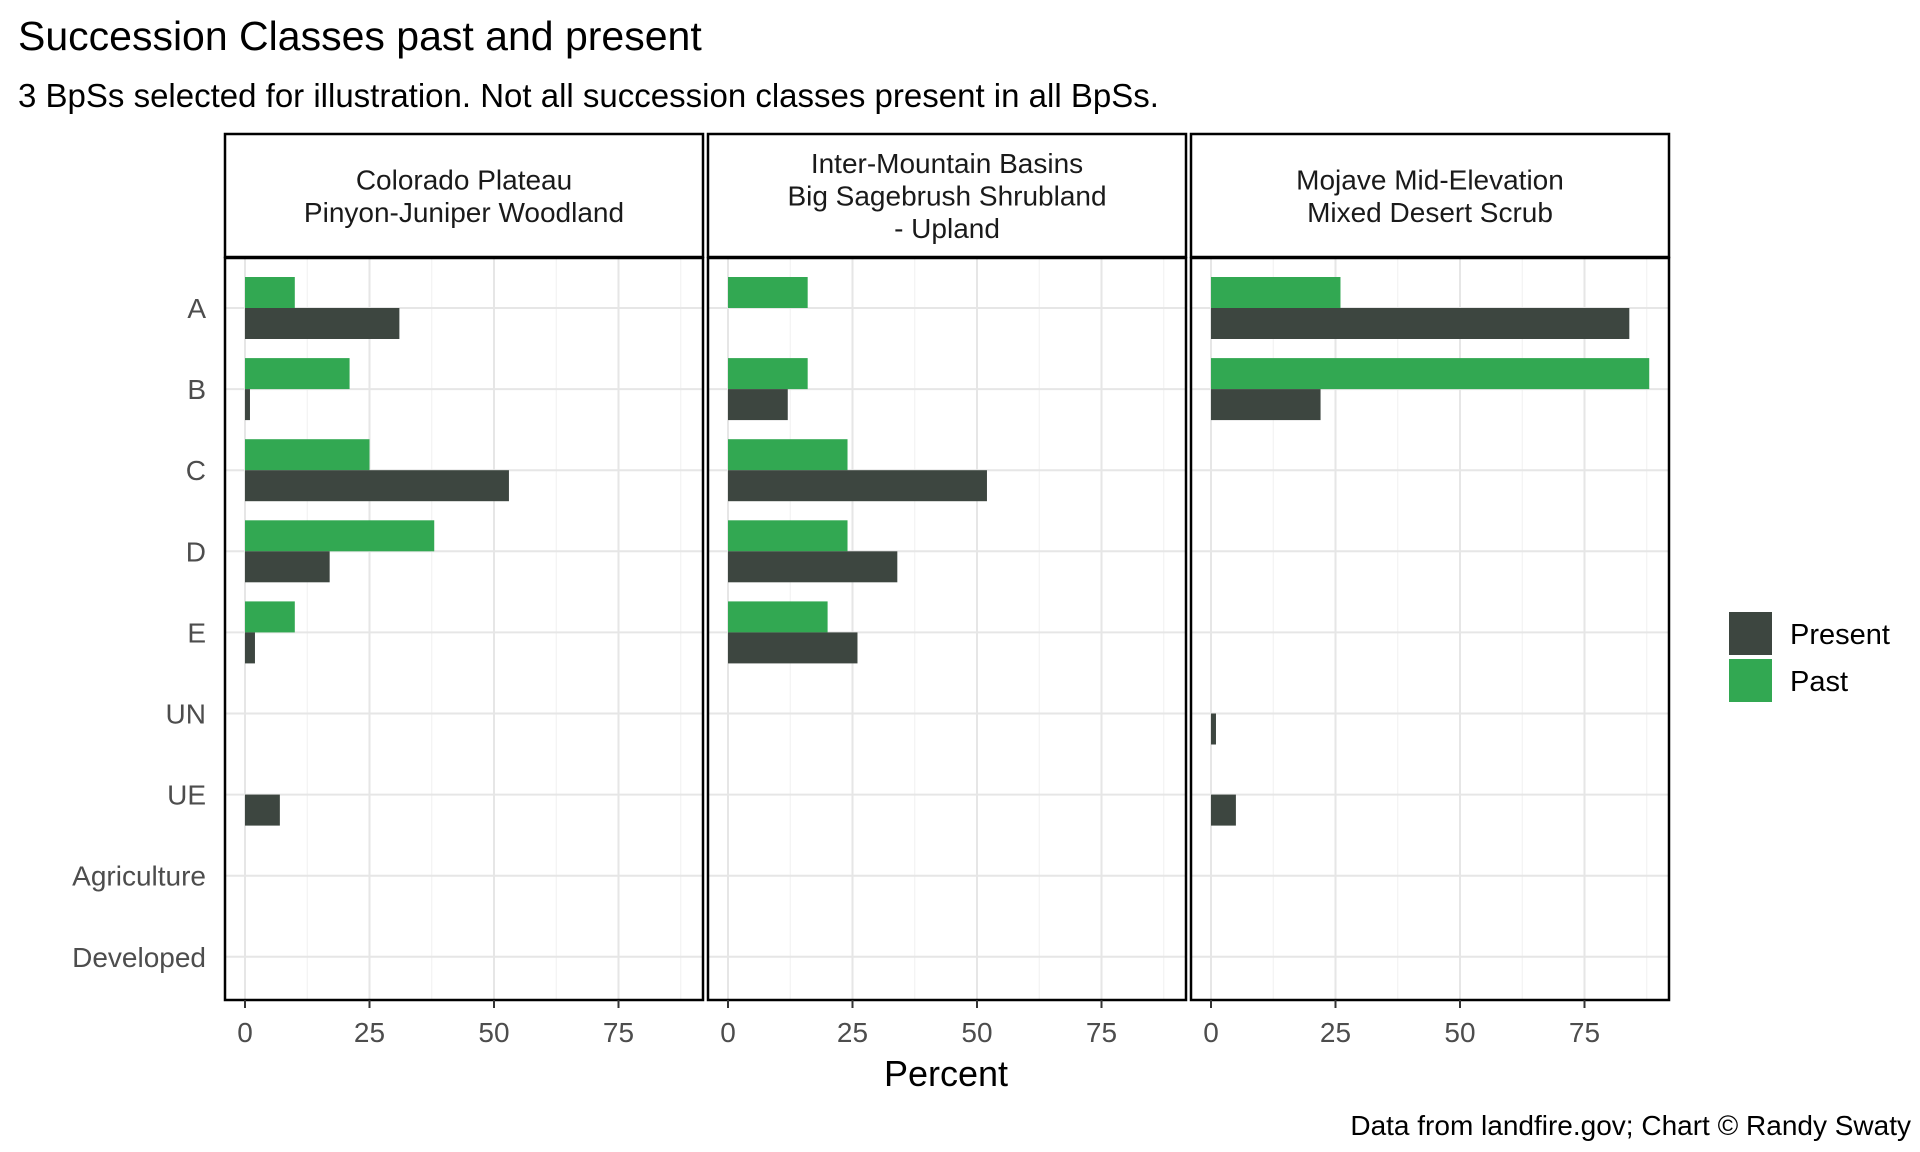  I want to click on y-tick-label: Agriculture, so click(139, 876).